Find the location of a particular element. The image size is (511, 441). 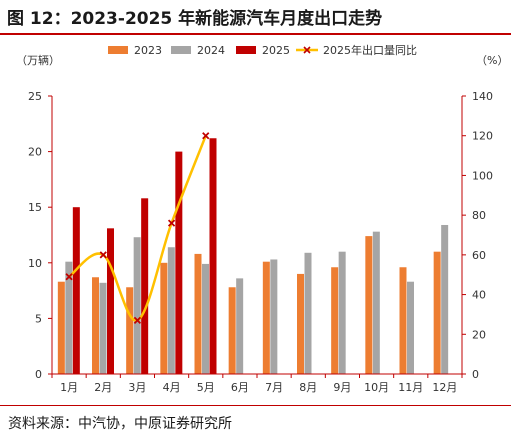

bar-2025-1月 is located at coordinates (76, 290).